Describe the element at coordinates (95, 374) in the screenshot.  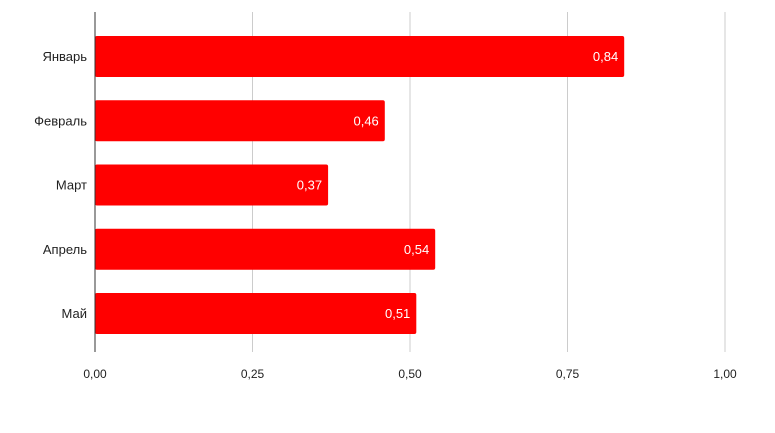
I see `x-tick-label: 0,00` at that location.